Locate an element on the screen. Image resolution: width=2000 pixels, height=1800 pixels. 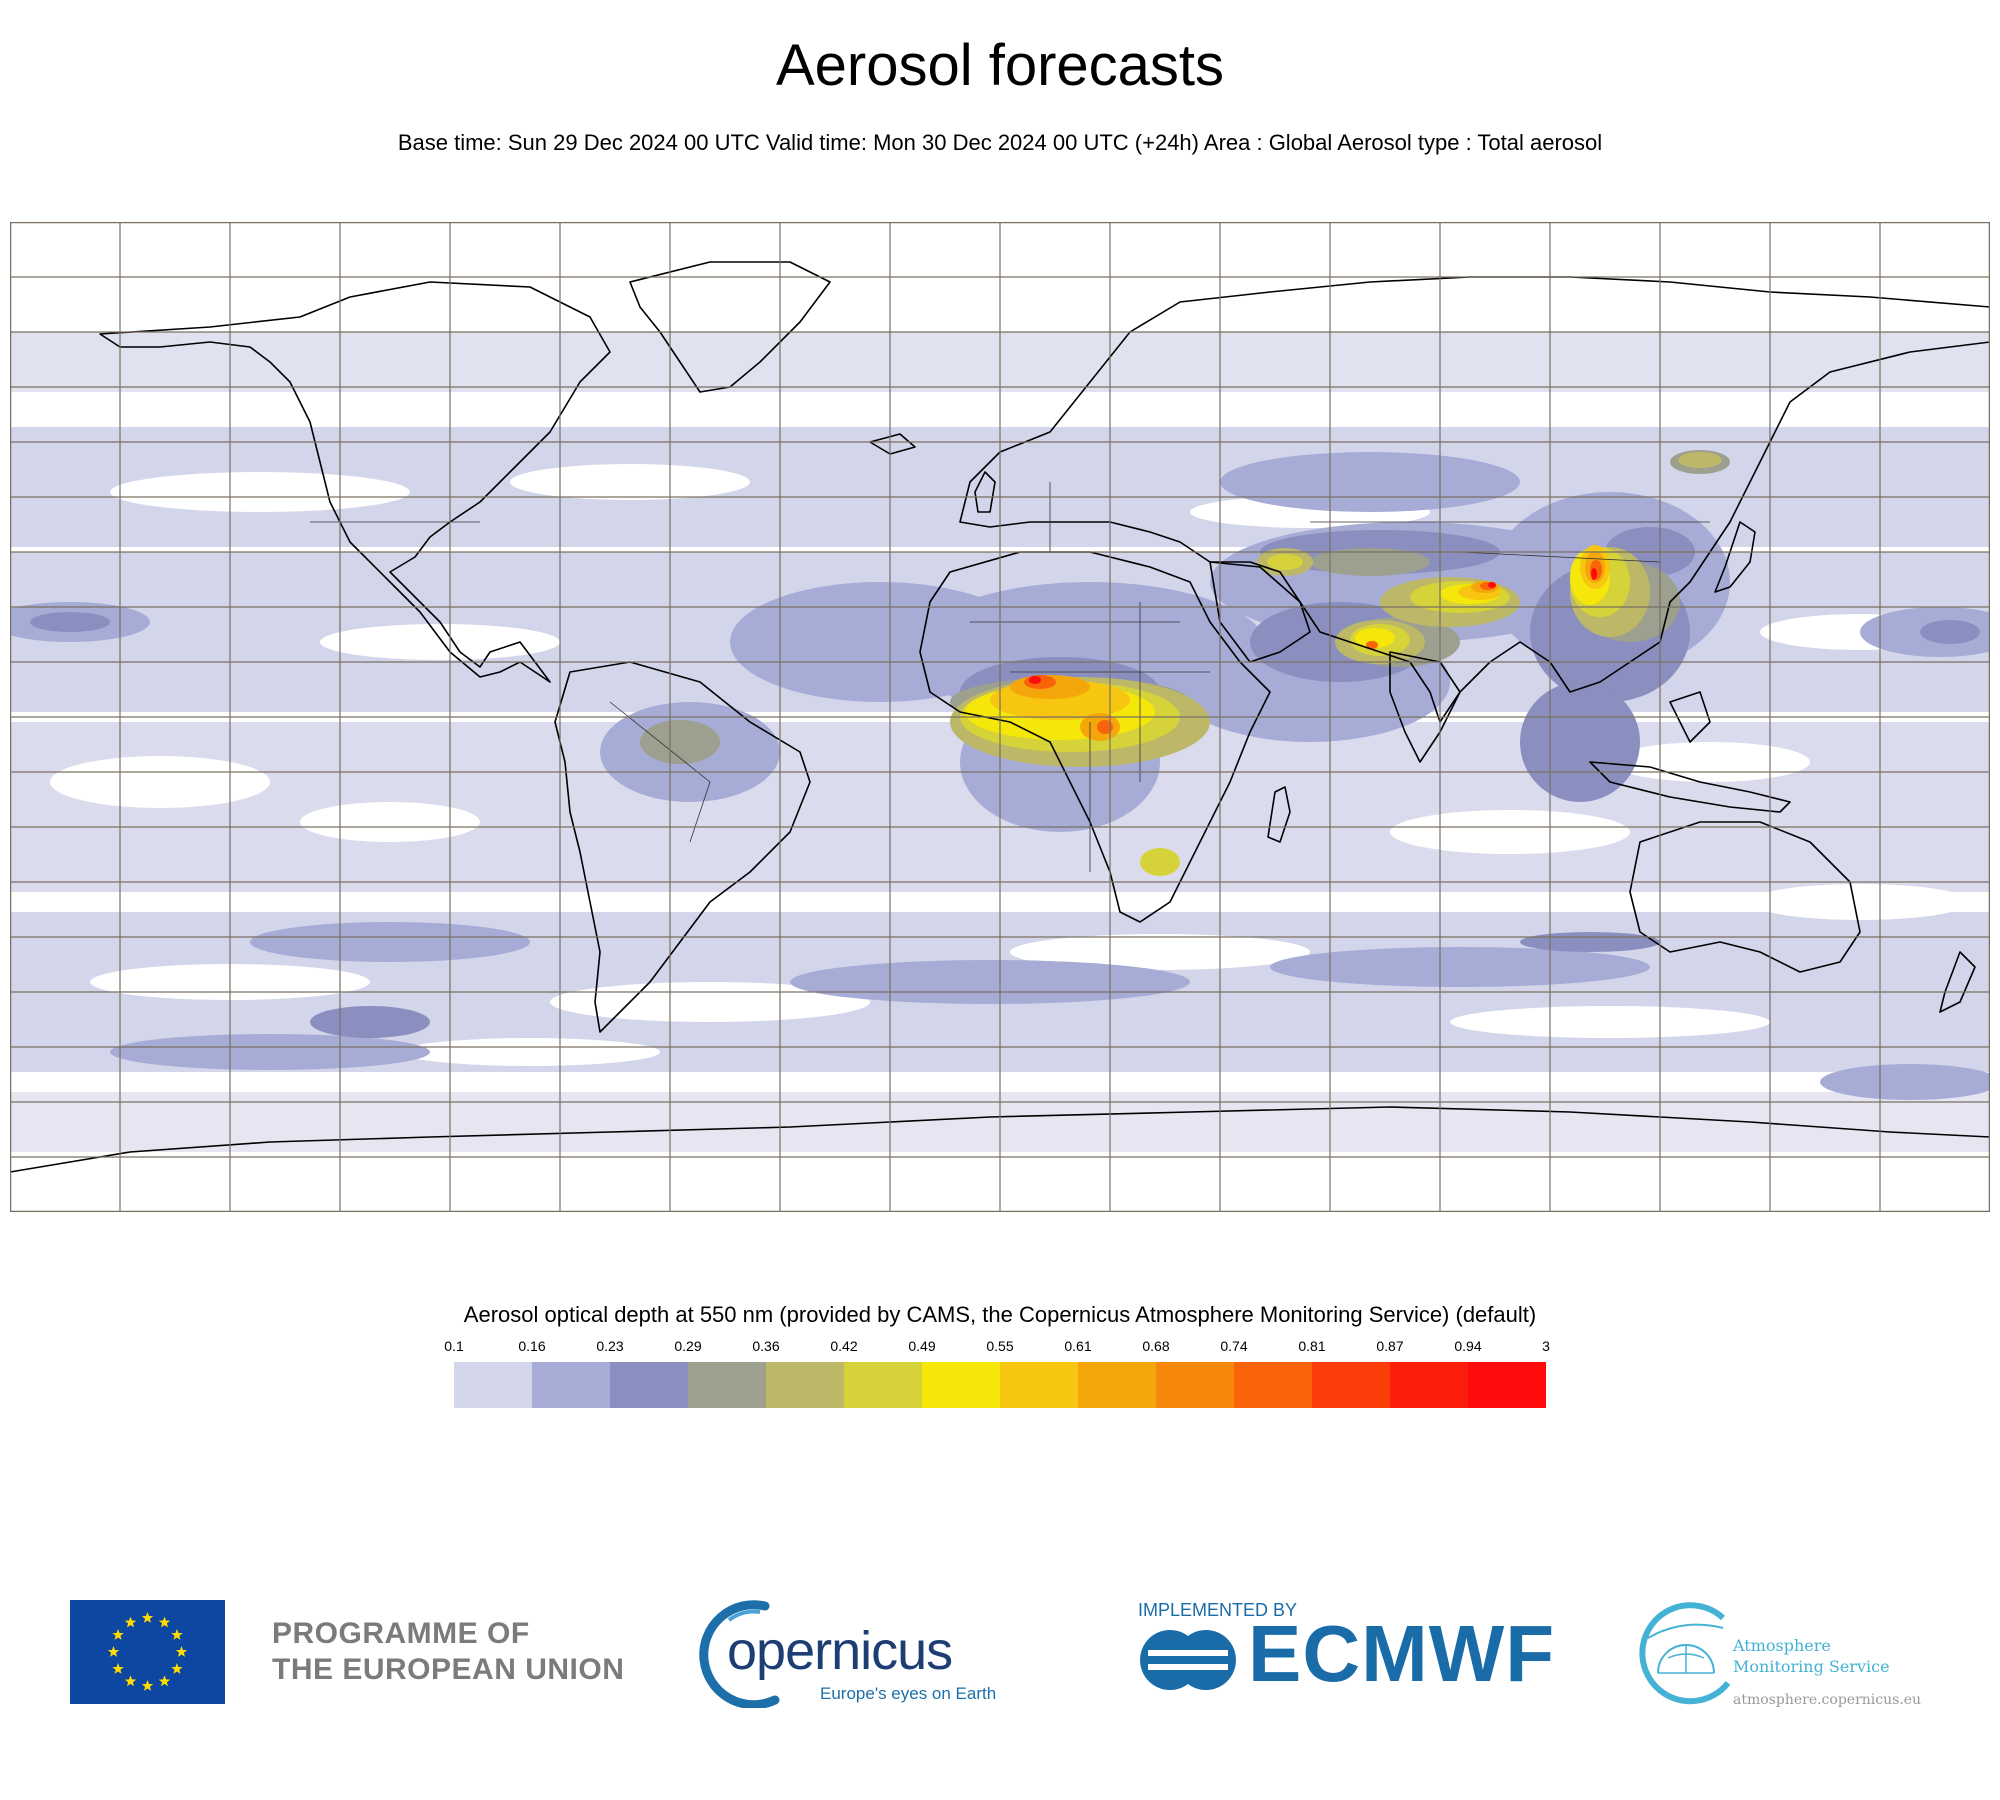
cams-name: Atmosphere Monitoring Service is located at coordinates (1811, 1656).